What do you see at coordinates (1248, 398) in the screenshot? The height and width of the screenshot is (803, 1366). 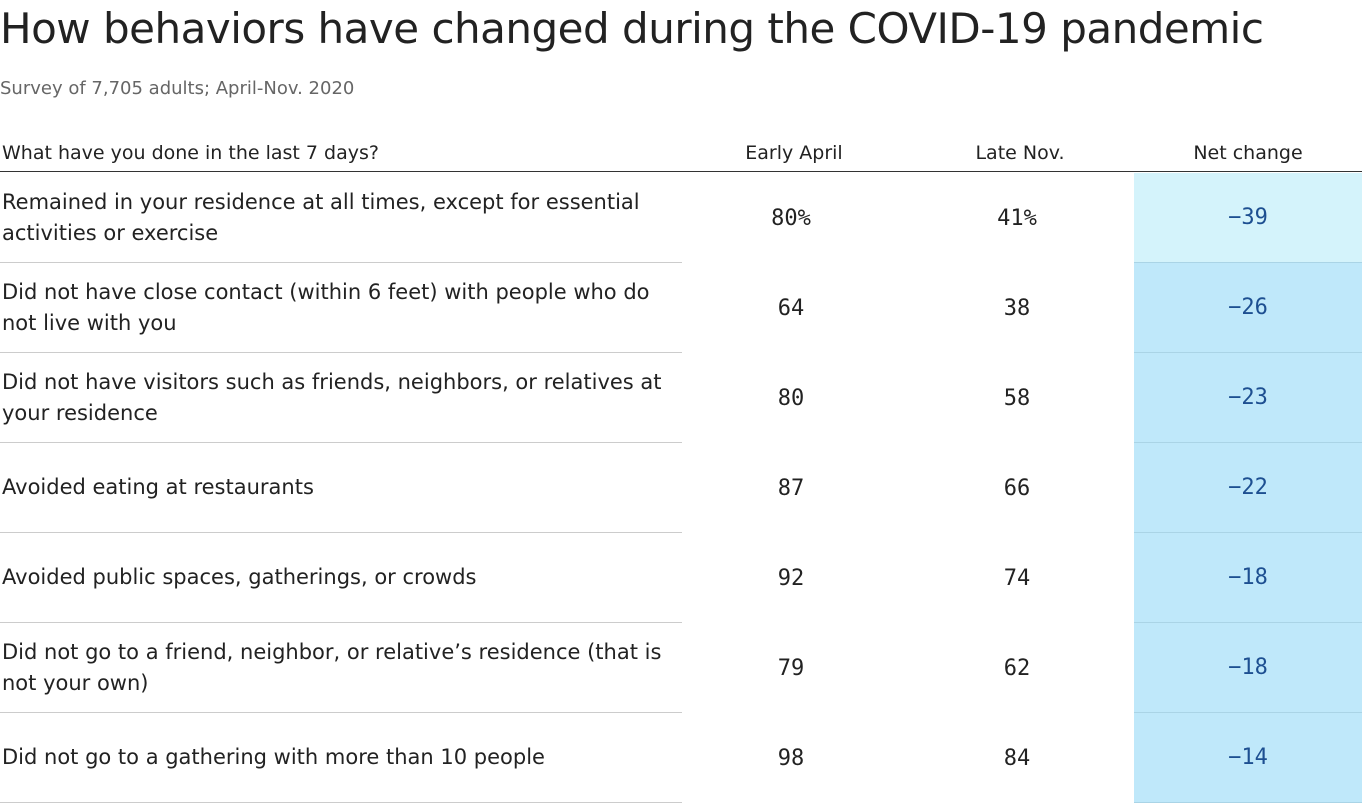 I see `net-change-value: −23` at bounding box center [1248, 398].